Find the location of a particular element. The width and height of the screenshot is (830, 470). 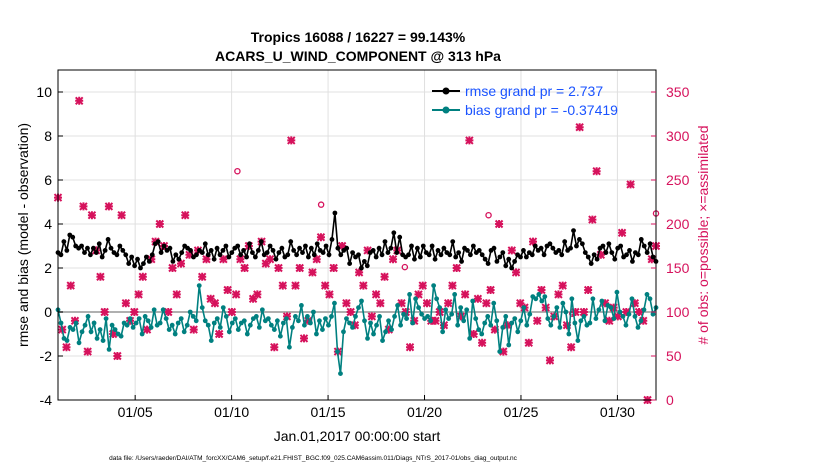

x-tick-label: 01/15 is located at coordinates (328, 412).